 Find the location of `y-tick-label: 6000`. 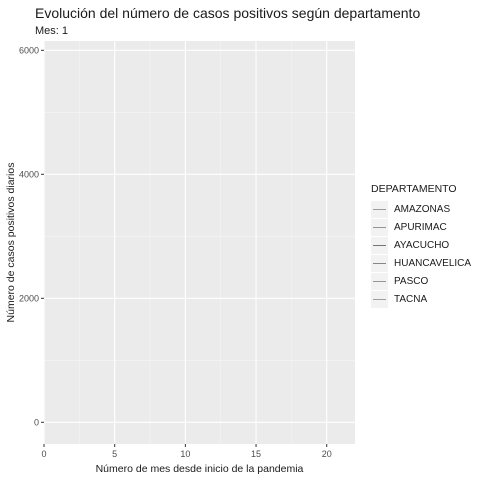

y-tick-label: 6000 is located at coordinates (29, 50).